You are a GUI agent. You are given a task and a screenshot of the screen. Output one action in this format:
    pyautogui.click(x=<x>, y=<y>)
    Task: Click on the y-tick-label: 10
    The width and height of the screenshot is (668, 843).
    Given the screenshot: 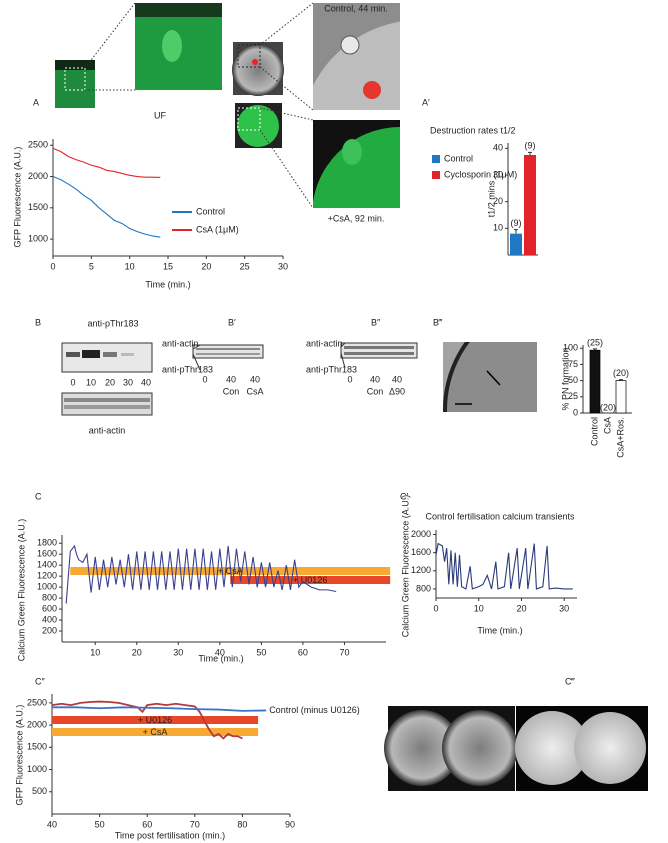 What is the action you would take?
    pyautogui.click(x=498, y=228)
    